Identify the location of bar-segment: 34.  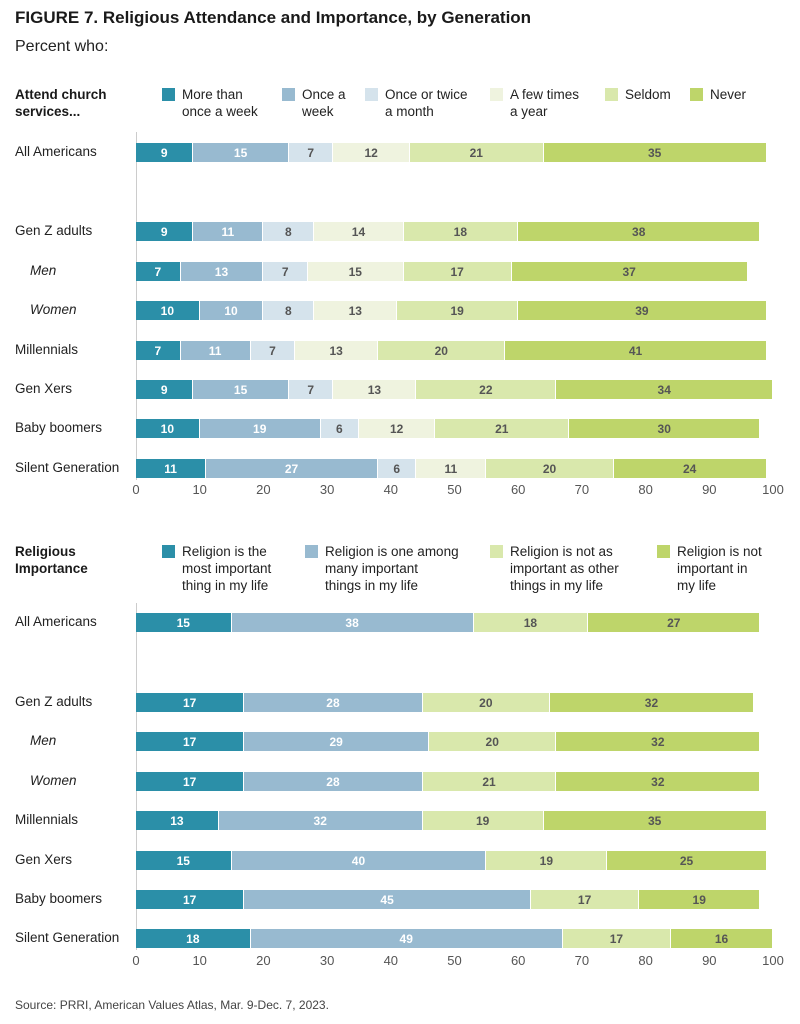
(664, 389).